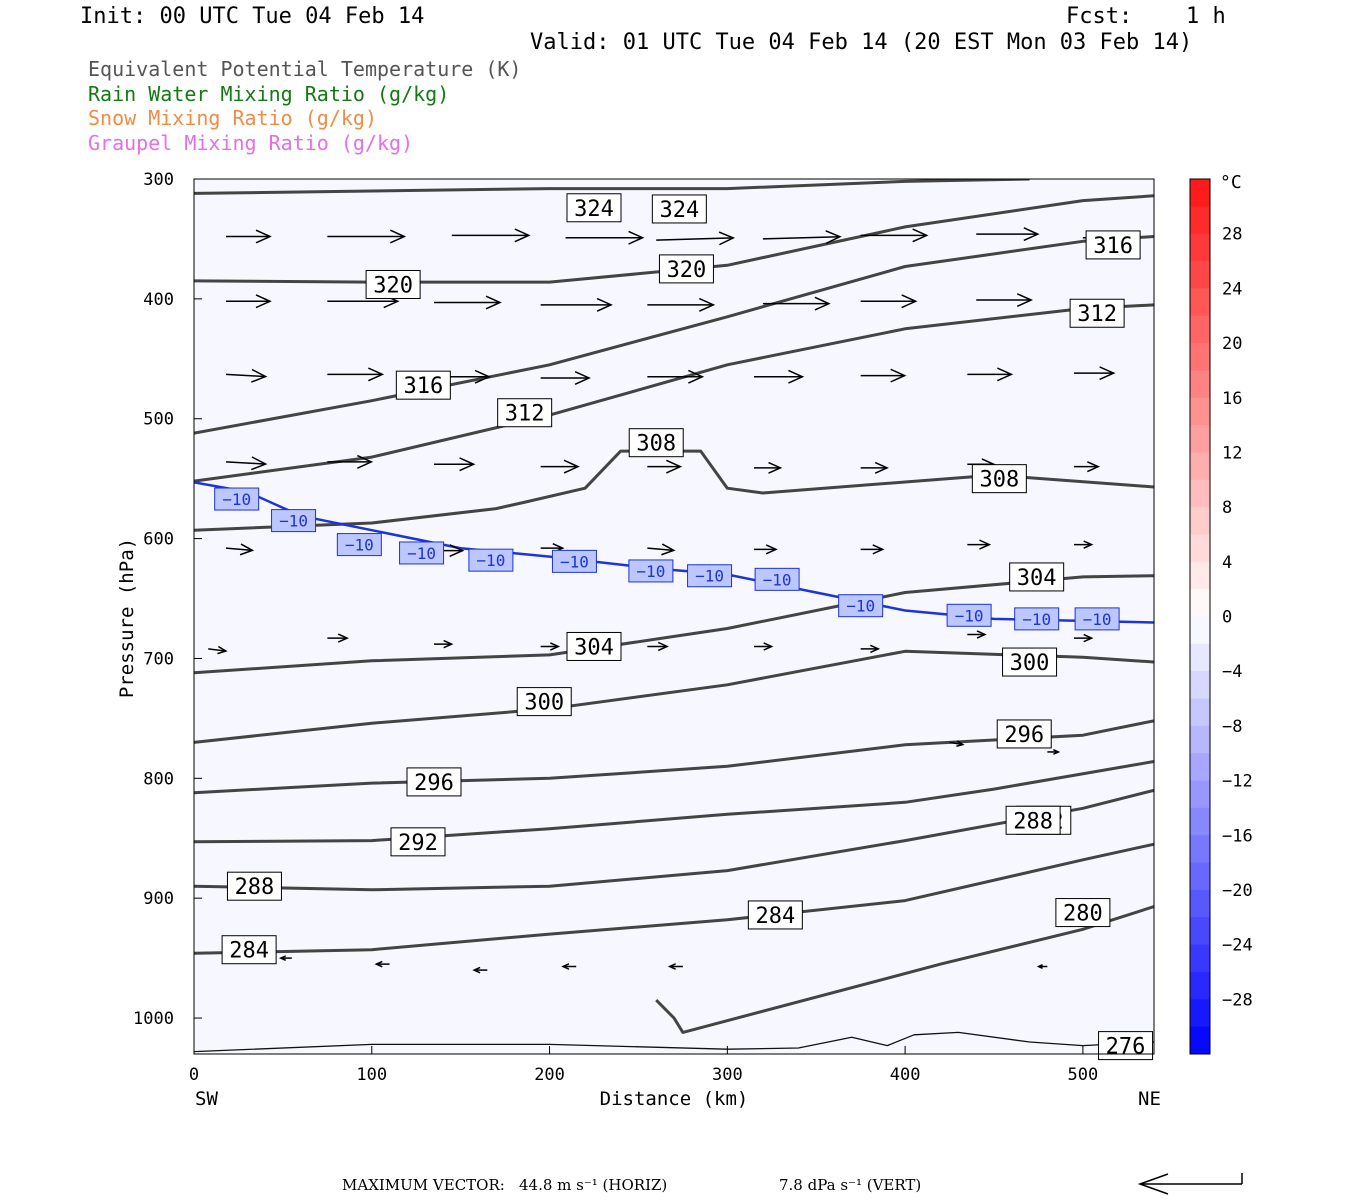 This screenshot has width=1350, height=1200. Describe the element at coordinates (1237, 836) in the screenshot. I see `colorbar-tick-label: −16` at that location.